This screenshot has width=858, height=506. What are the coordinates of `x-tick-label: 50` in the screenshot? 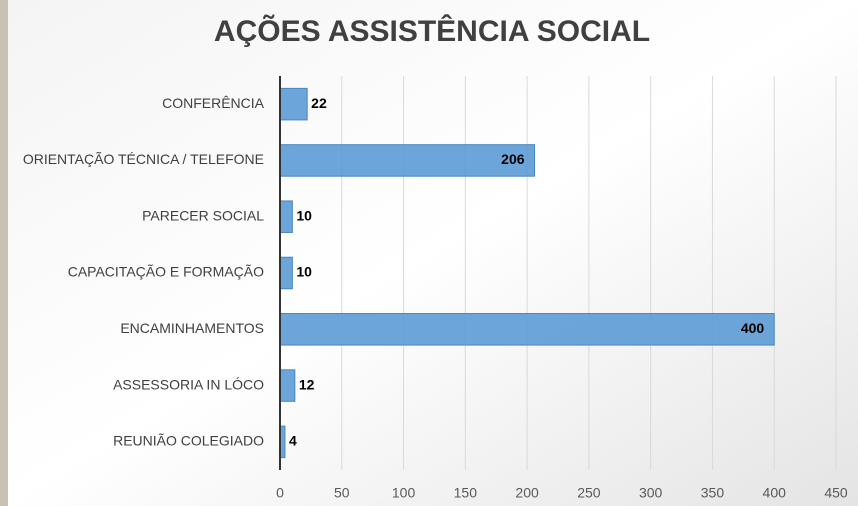 It's located at (342, 493).